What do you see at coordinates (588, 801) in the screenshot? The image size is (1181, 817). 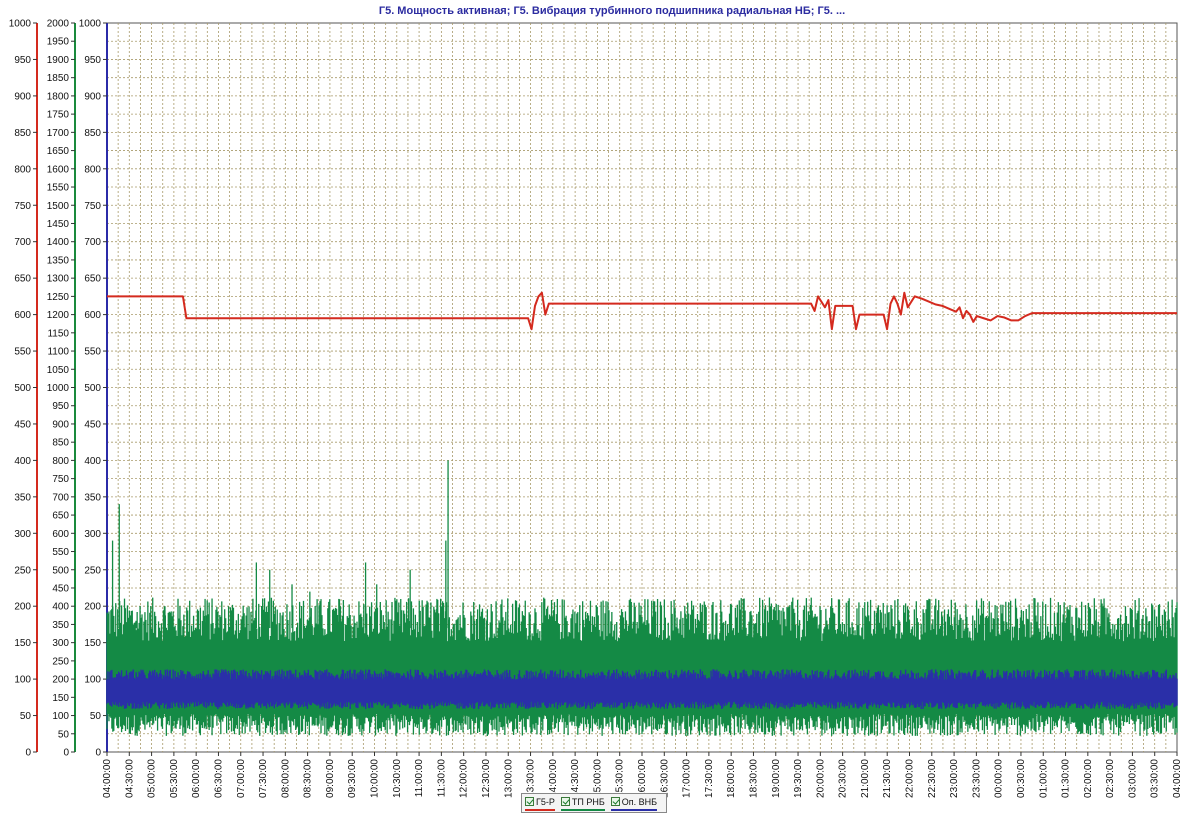 I see `legend-label: ТП РНБ` at bounding box center [588, 801].